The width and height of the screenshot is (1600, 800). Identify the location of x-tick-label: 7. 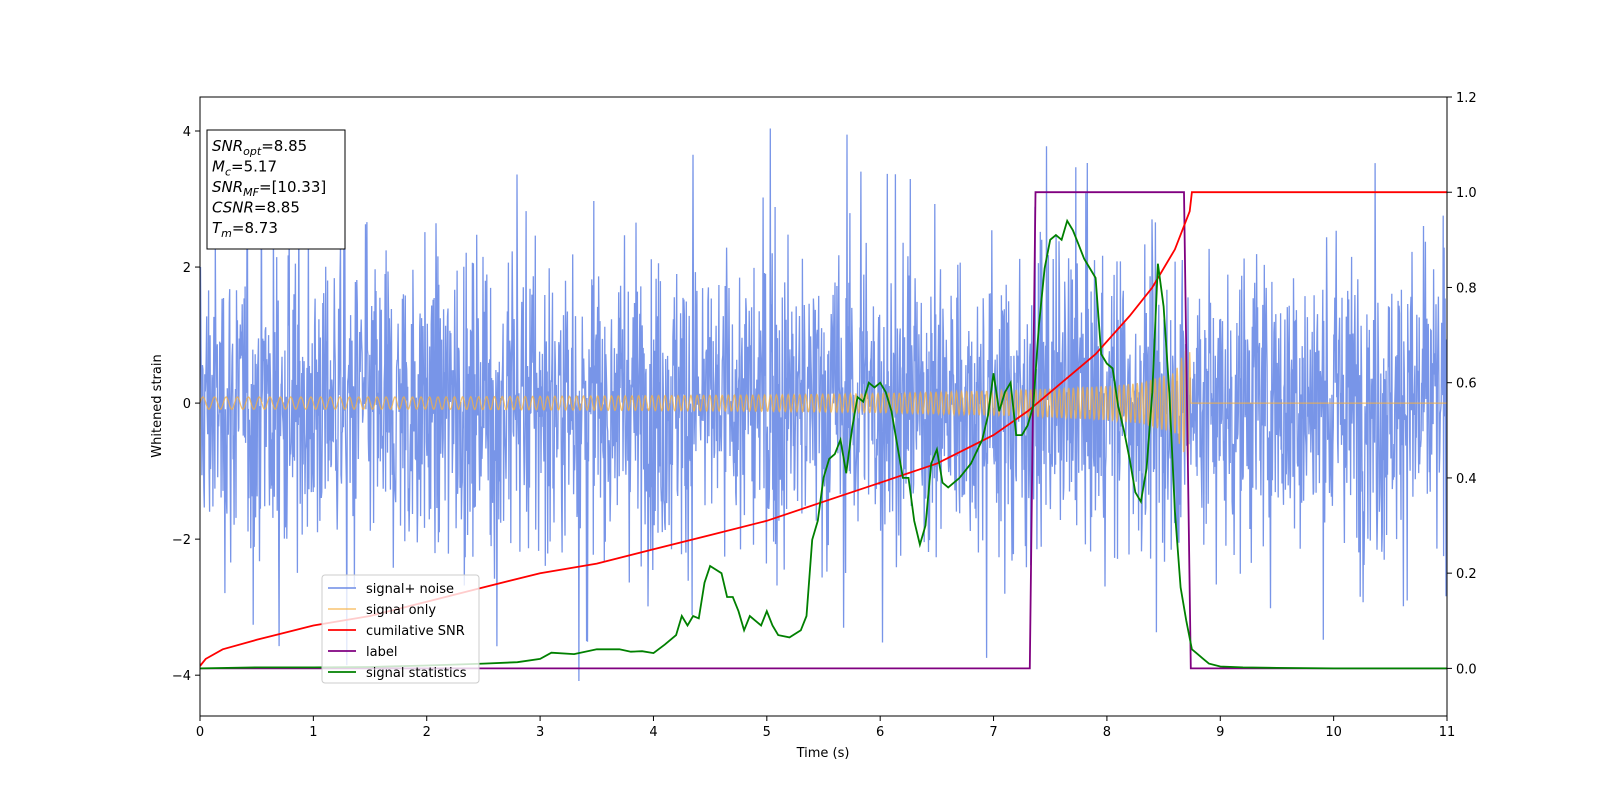
(993, 732).